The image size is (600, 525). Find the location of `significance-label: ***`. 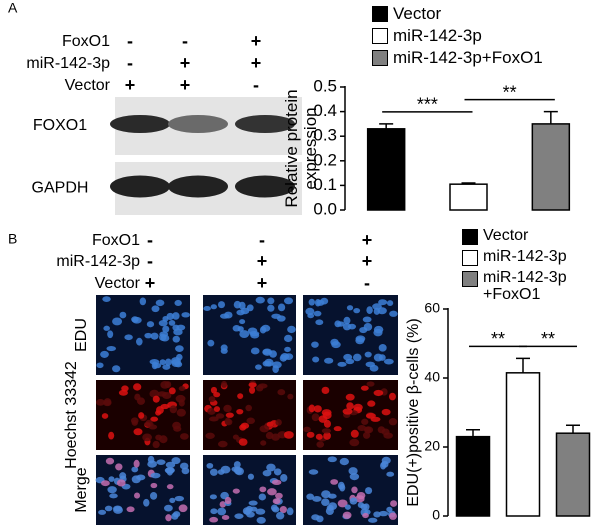

significance-label: *** is located at coordinates (427, 105).